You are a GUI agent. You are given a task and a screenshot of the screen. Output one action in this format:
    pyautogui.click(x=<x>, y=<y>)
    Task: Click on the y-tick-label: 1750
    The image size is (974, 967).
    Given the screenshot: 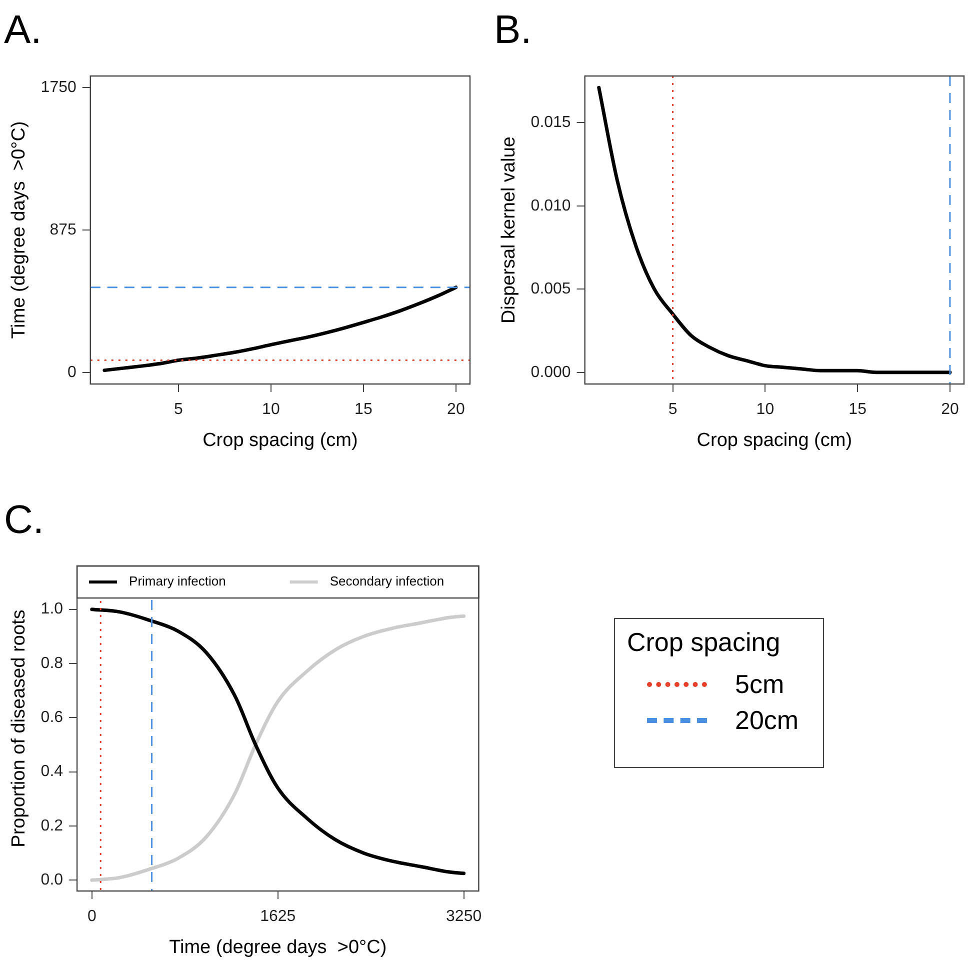 What is the action you would take?
    pyautogui.click(x=58, y=87)
    